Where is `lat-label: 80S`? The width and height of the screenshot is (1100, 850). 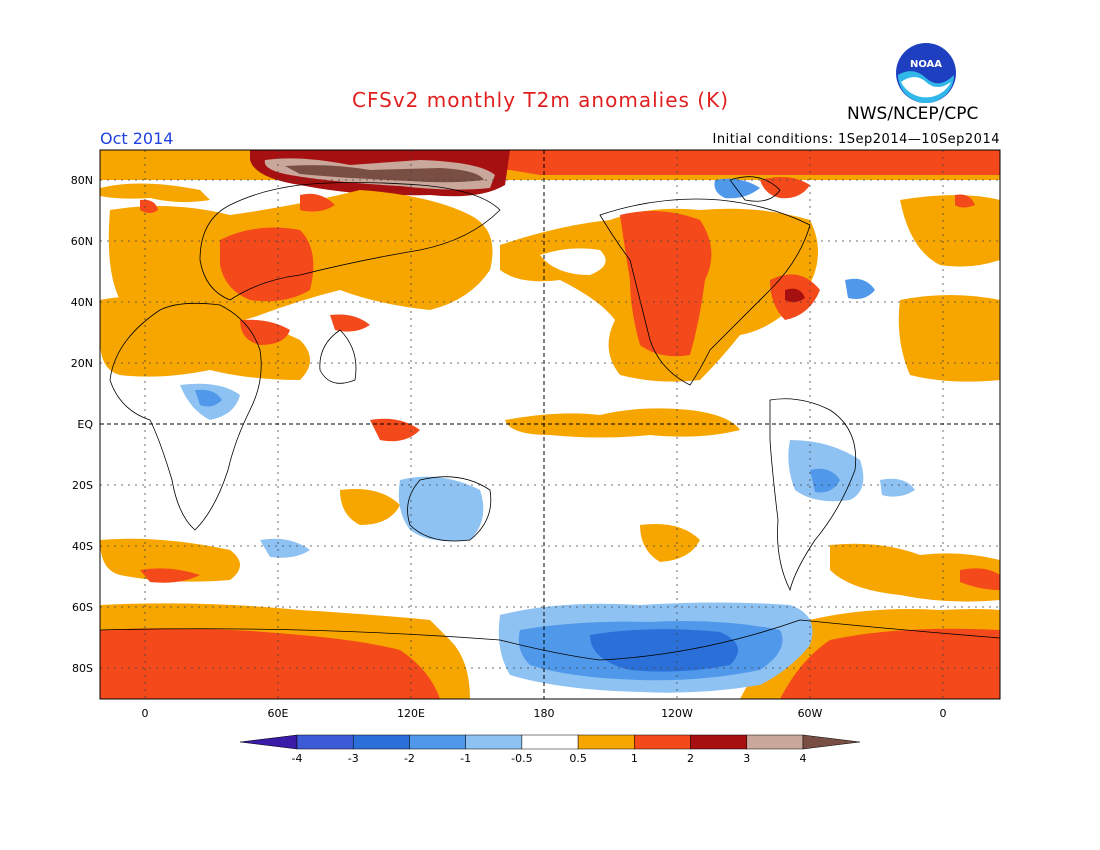 lat-label: 80S is located at coordinates (82, 668).